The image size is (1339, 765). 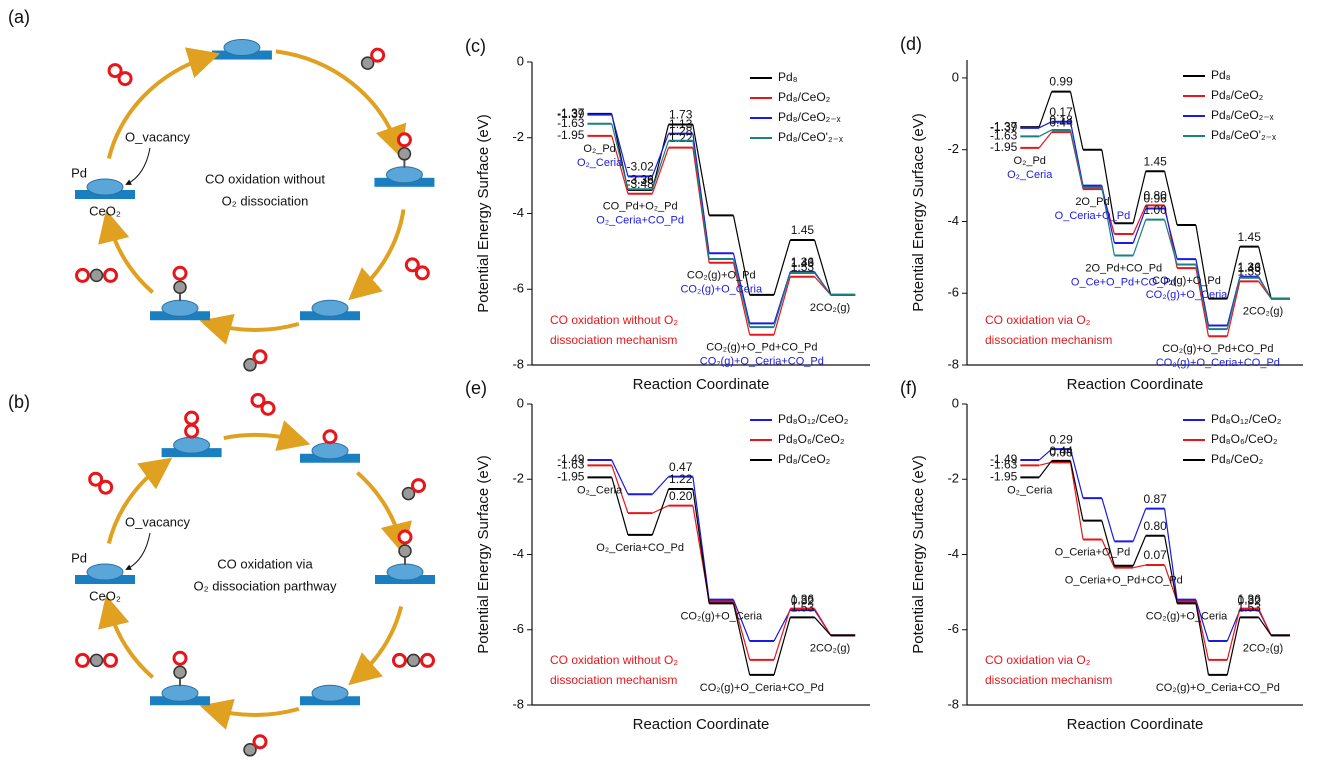 What do you see at coordinates (1155, 199) in the screenshot?
I see `energy-annotation: 0.96` at bounding box center [1155, 199].